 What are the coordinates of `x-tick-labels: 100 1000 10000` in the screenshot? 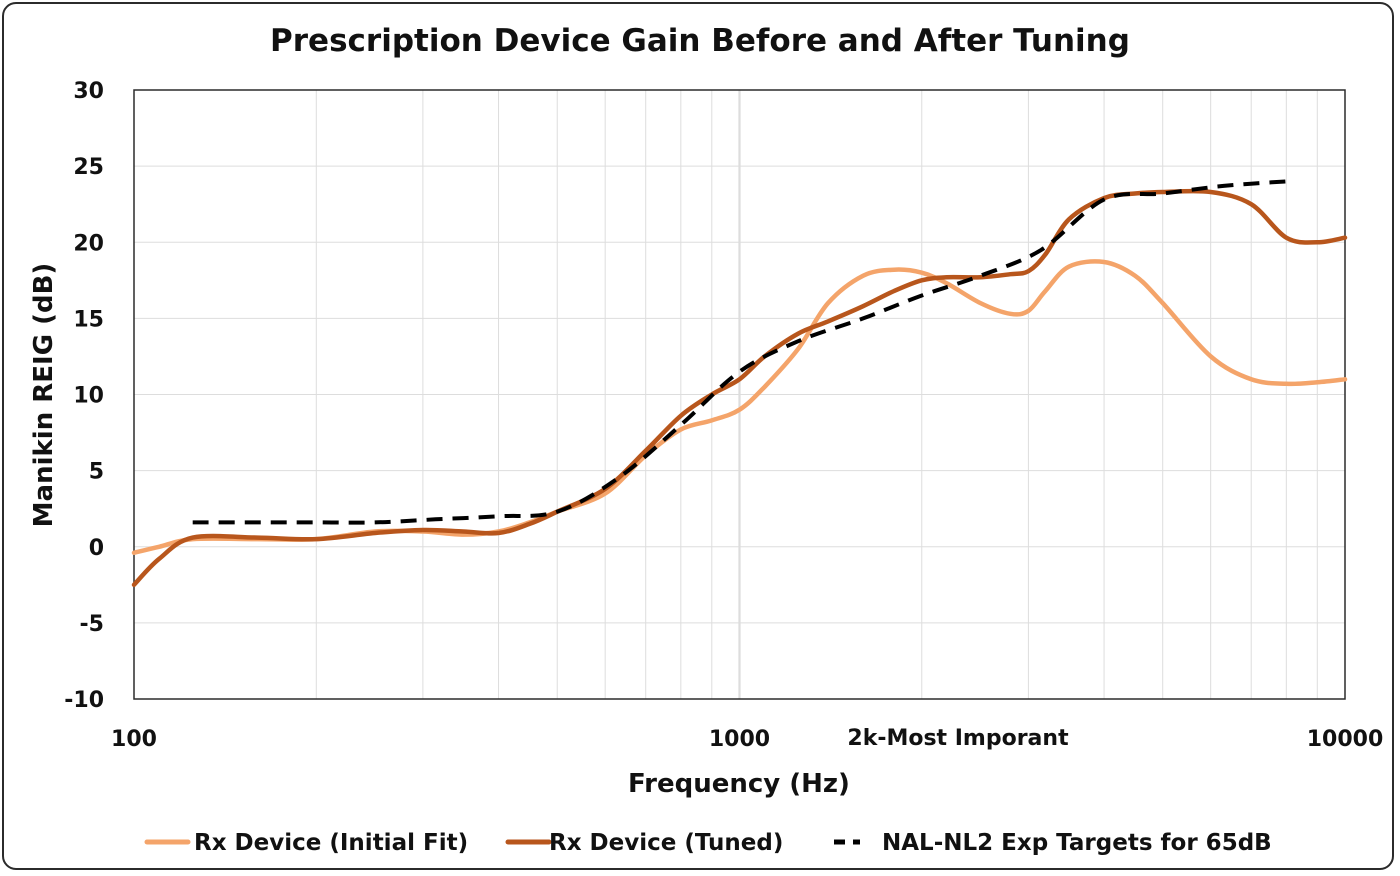 It's located at (747, 739).